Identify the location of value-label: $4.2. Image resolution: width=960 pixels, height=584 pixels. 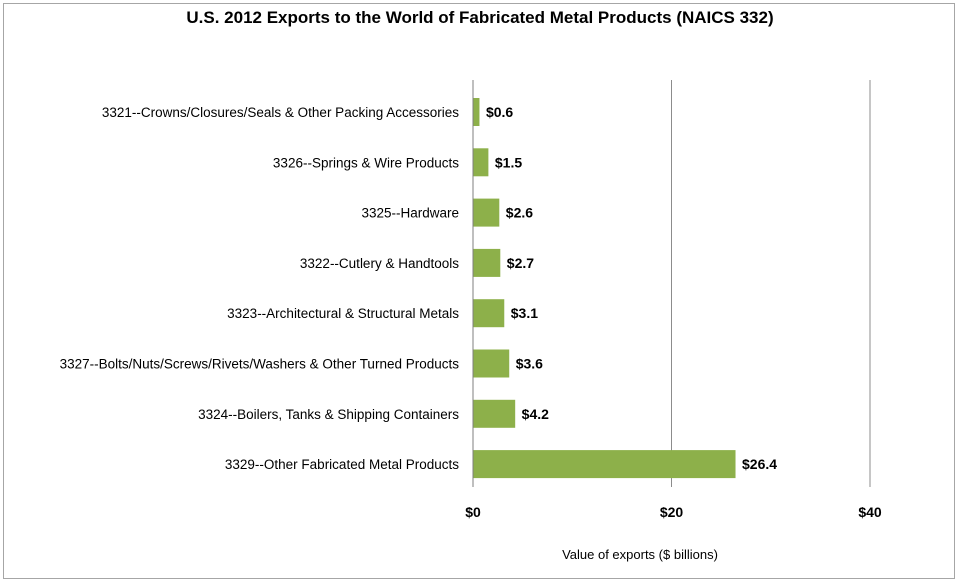
(535, 414).